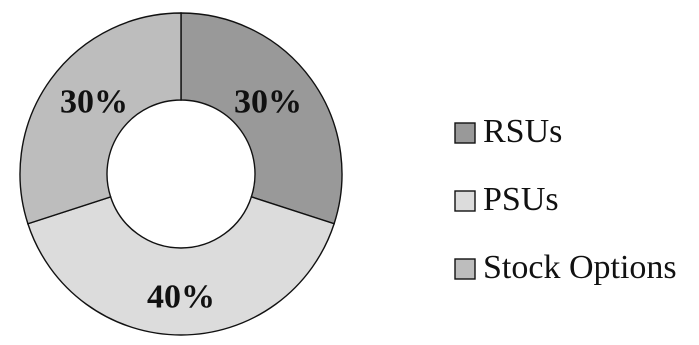  What do you see at coordinates (268, 102) in the screenshot?
I see `pct-label-rsus: 30%` at bounding box center [268, 102].